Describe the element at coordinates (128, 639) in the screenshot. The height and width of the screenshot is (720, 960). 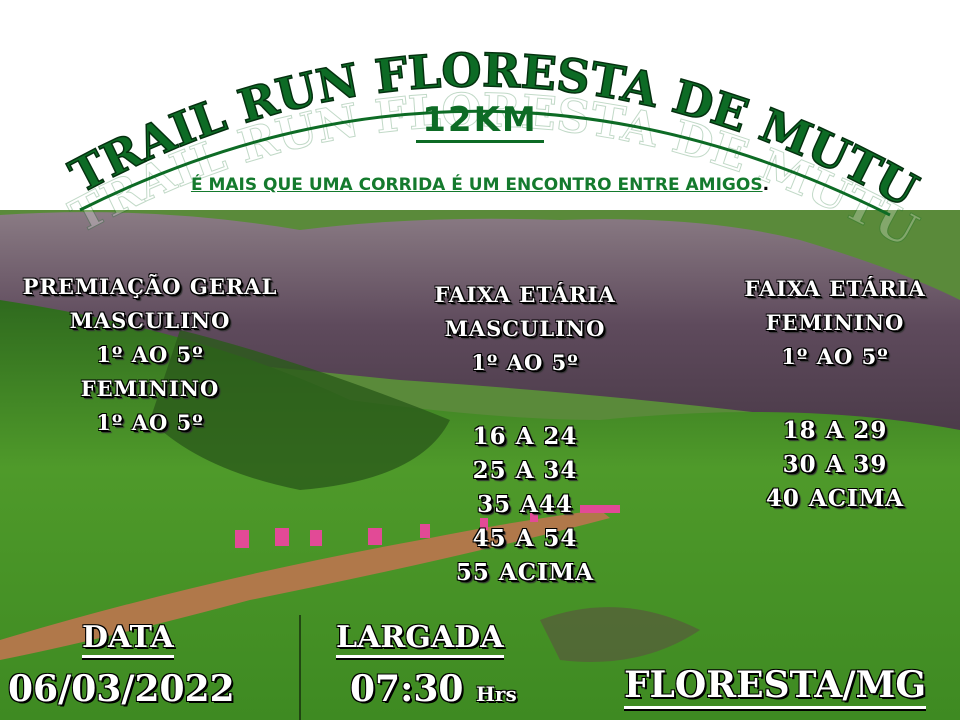
I see `date-label: DATA` at that location.